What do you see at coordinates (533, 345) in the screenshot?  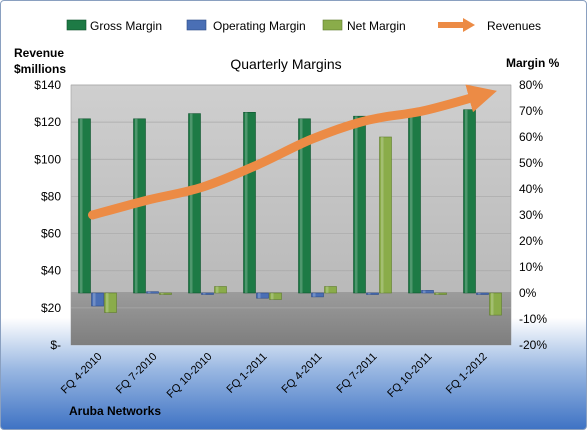 I see `right-tick-label: -20%` at bounding box center [533, 345].